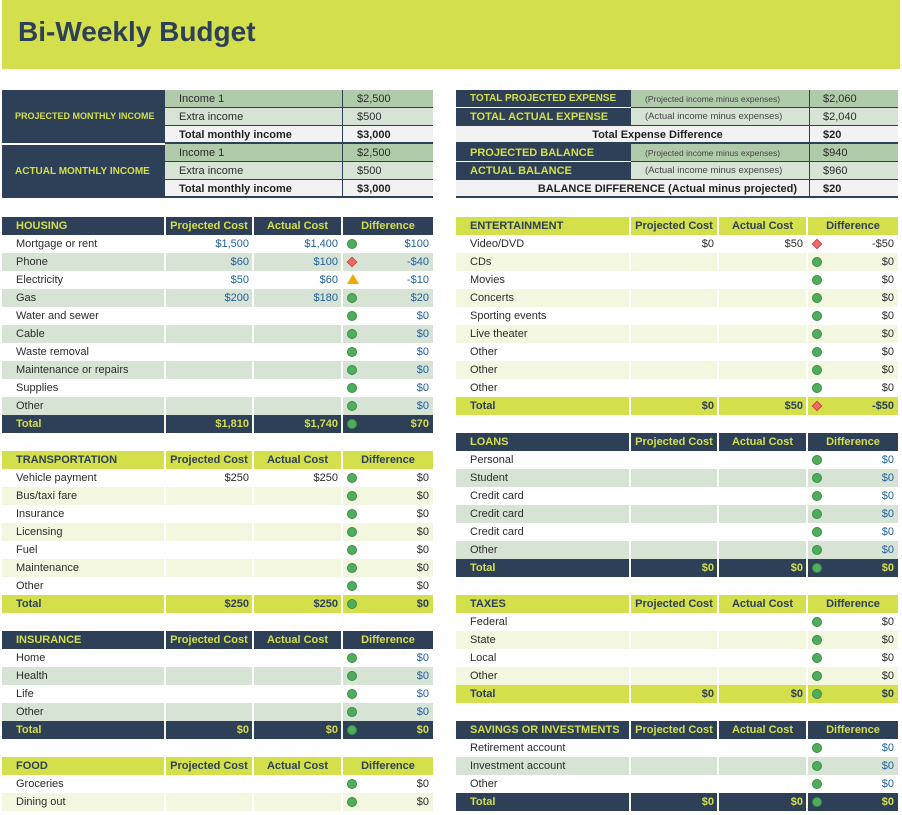  I want to click on row-label: Health, so click(84, 676).